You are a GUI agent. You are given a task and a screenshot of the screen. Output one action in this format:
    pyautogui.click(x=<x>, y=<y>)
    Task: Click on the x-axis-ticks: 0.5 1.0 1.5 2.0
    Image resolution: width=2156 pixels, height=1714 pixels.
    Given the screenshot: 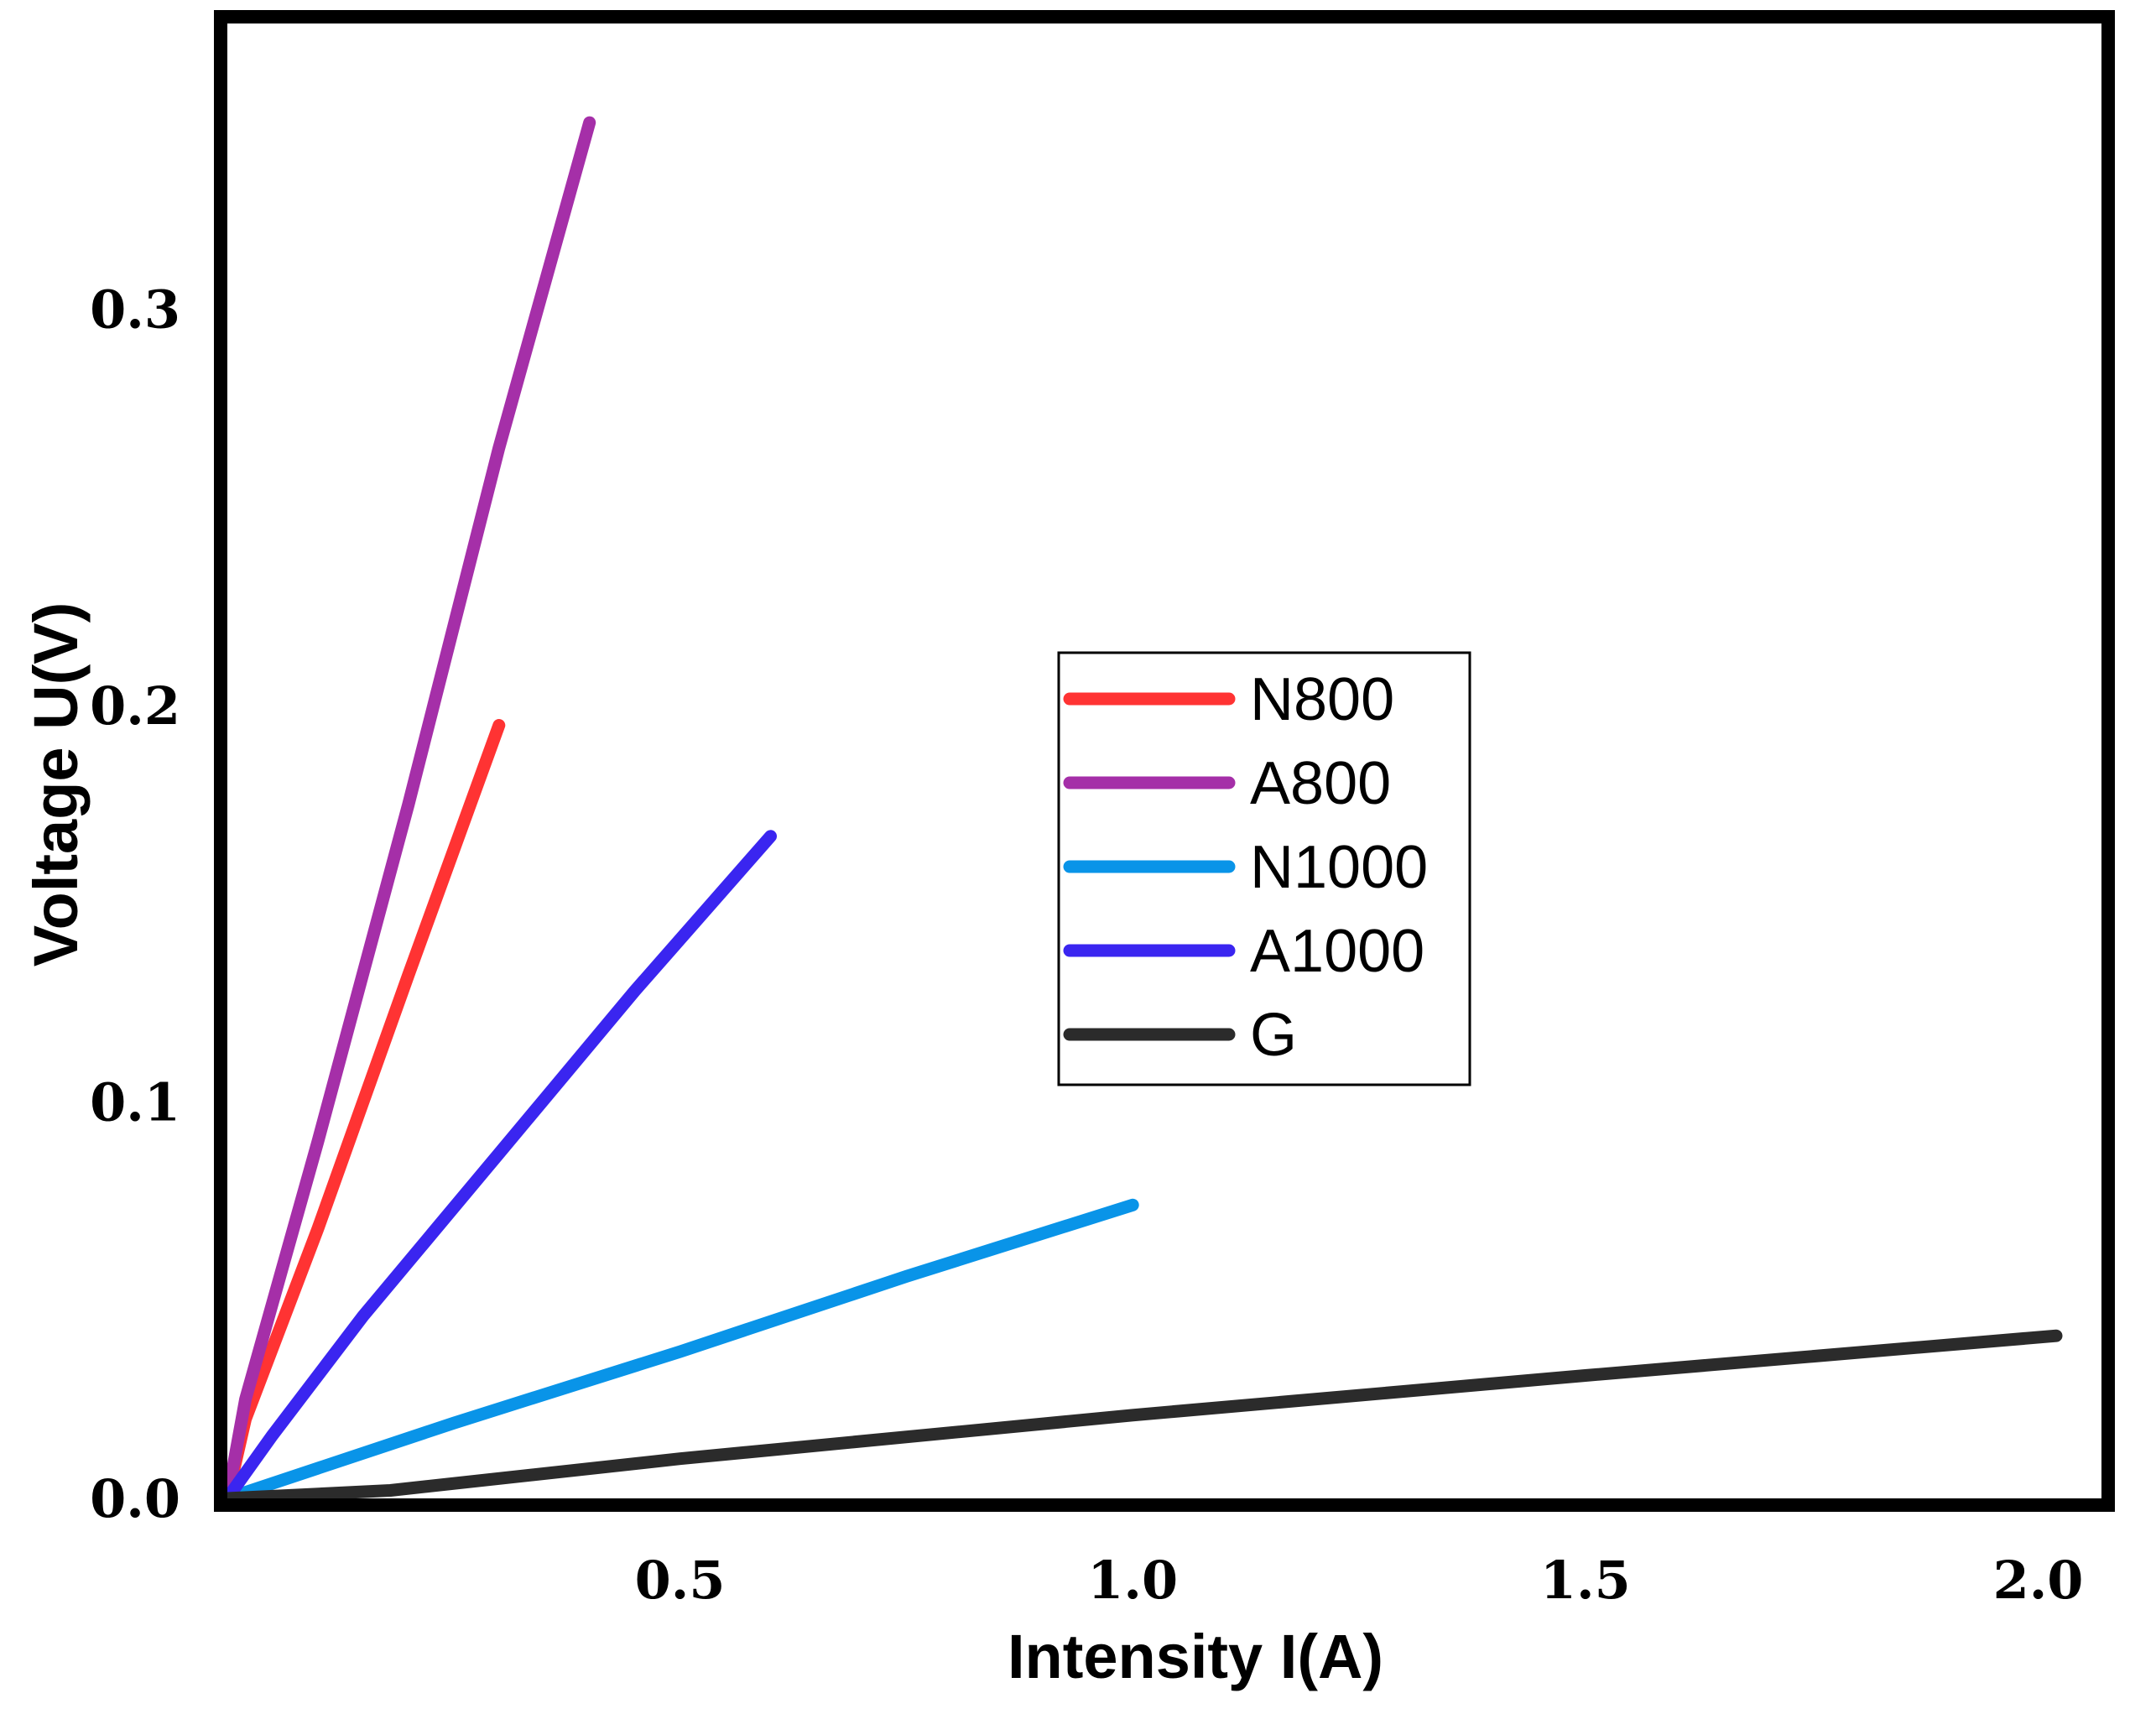 What is the action you would take?
    pyautogui.click(x=1359, y=1581)
    